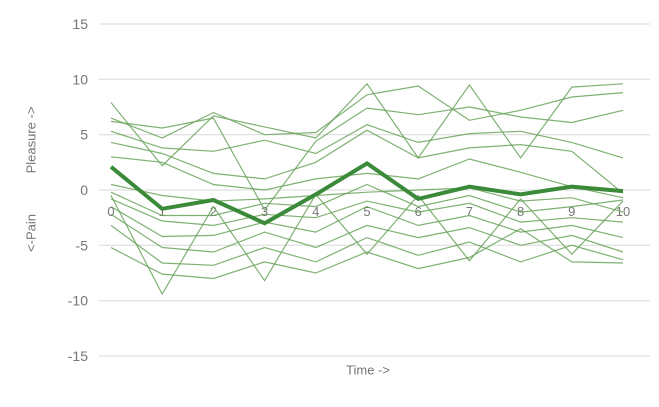 The height and width of the screenshot is (407, 659). I want to click on x-tick-label: 5, so click(366, 211).